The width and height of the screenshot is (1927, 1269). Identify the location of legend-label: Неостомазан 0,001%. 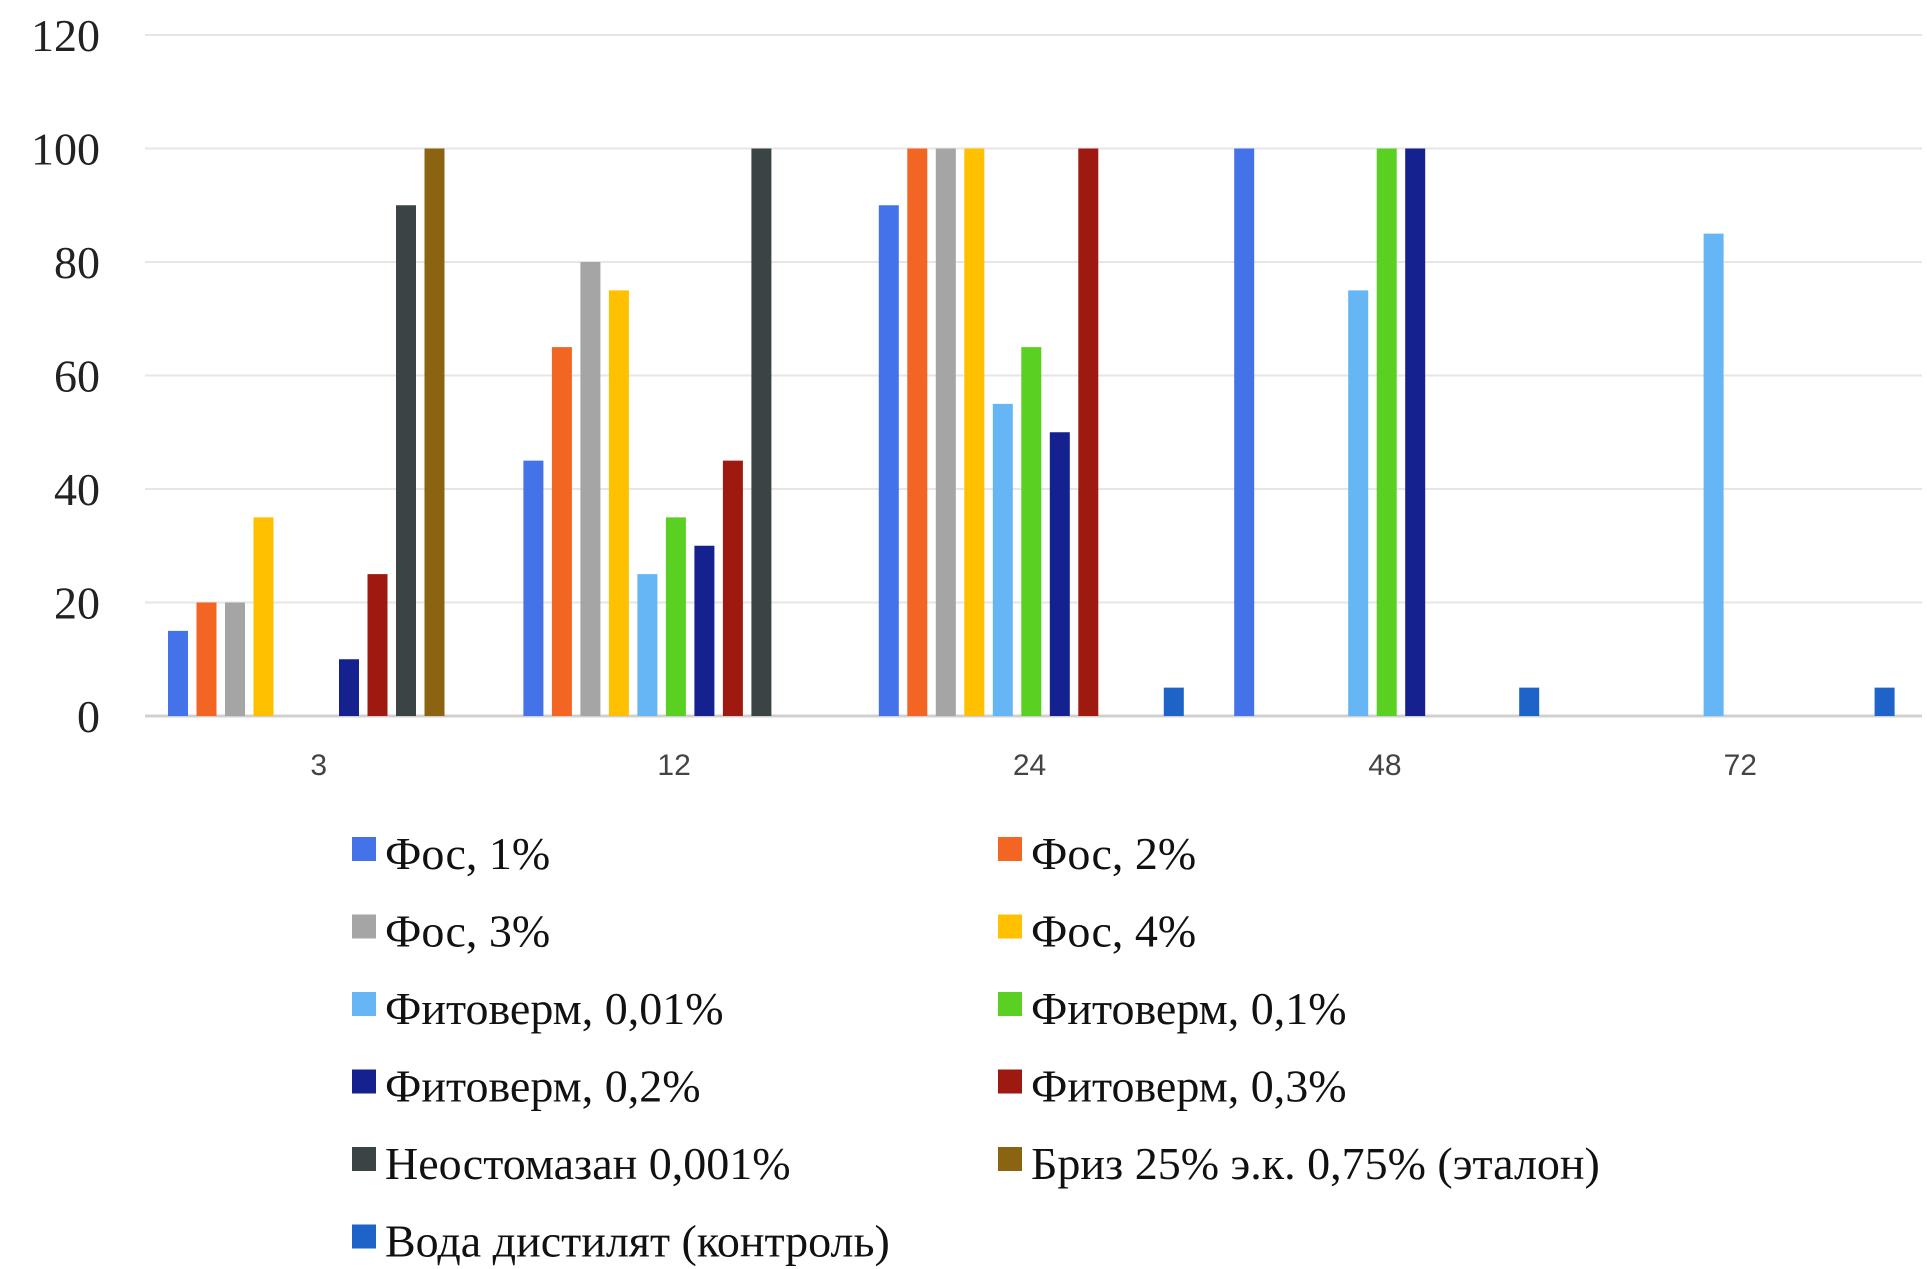
(588, 1163).